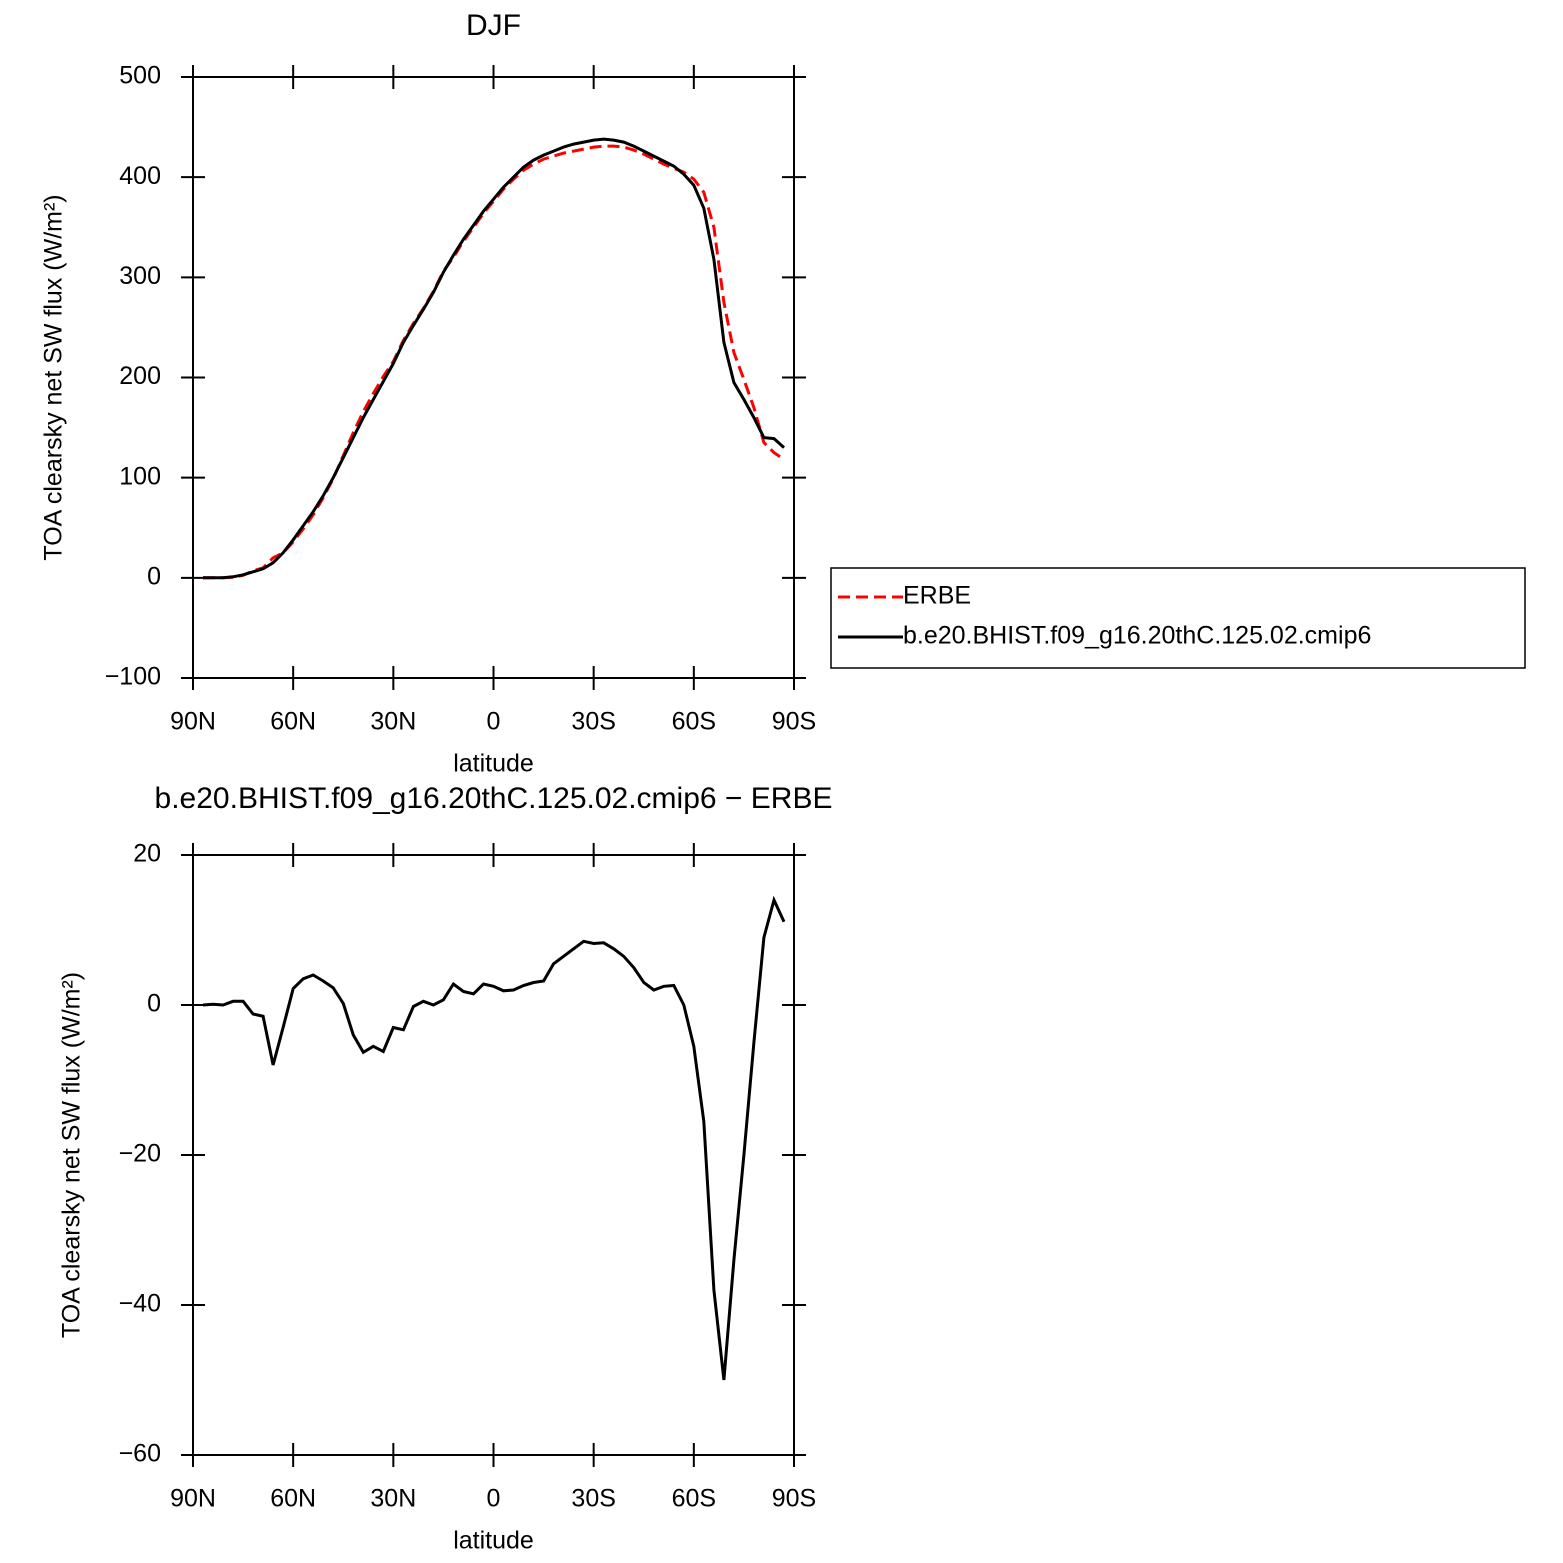 This screenshot has height=1563, width=1563. Describe the element at coordinates (937, 596) in the screenshot. I see `legend-label: ERBE` at that location.